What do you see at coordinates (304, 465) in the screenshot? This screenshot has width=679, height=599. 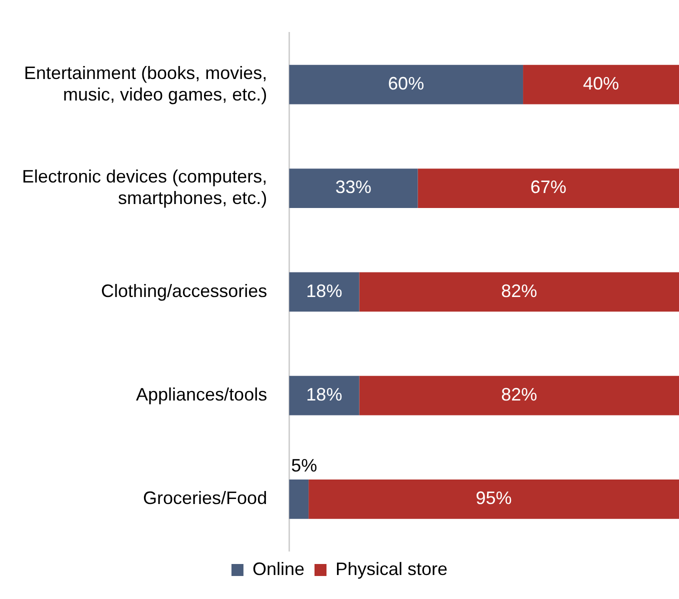 I see `data-label: 5%` at bounding box center [304, 465].